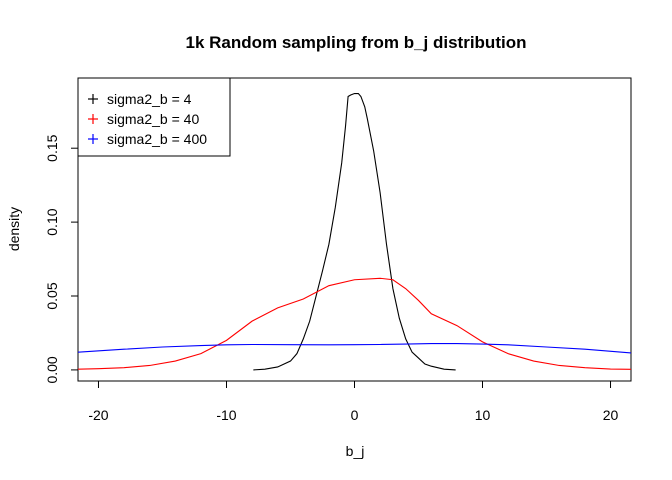  I want to click on x-tick-label: 20, so click(611, 415).